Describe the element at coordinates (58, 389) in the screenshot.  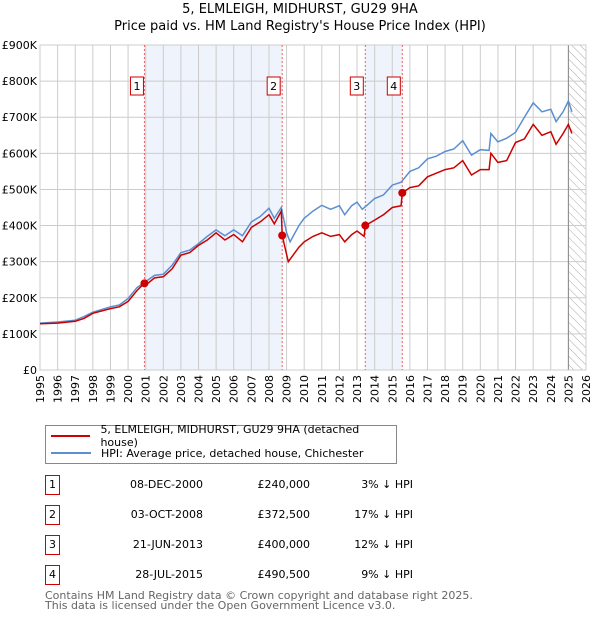
I see `x-tick-label: 1996` at that location.